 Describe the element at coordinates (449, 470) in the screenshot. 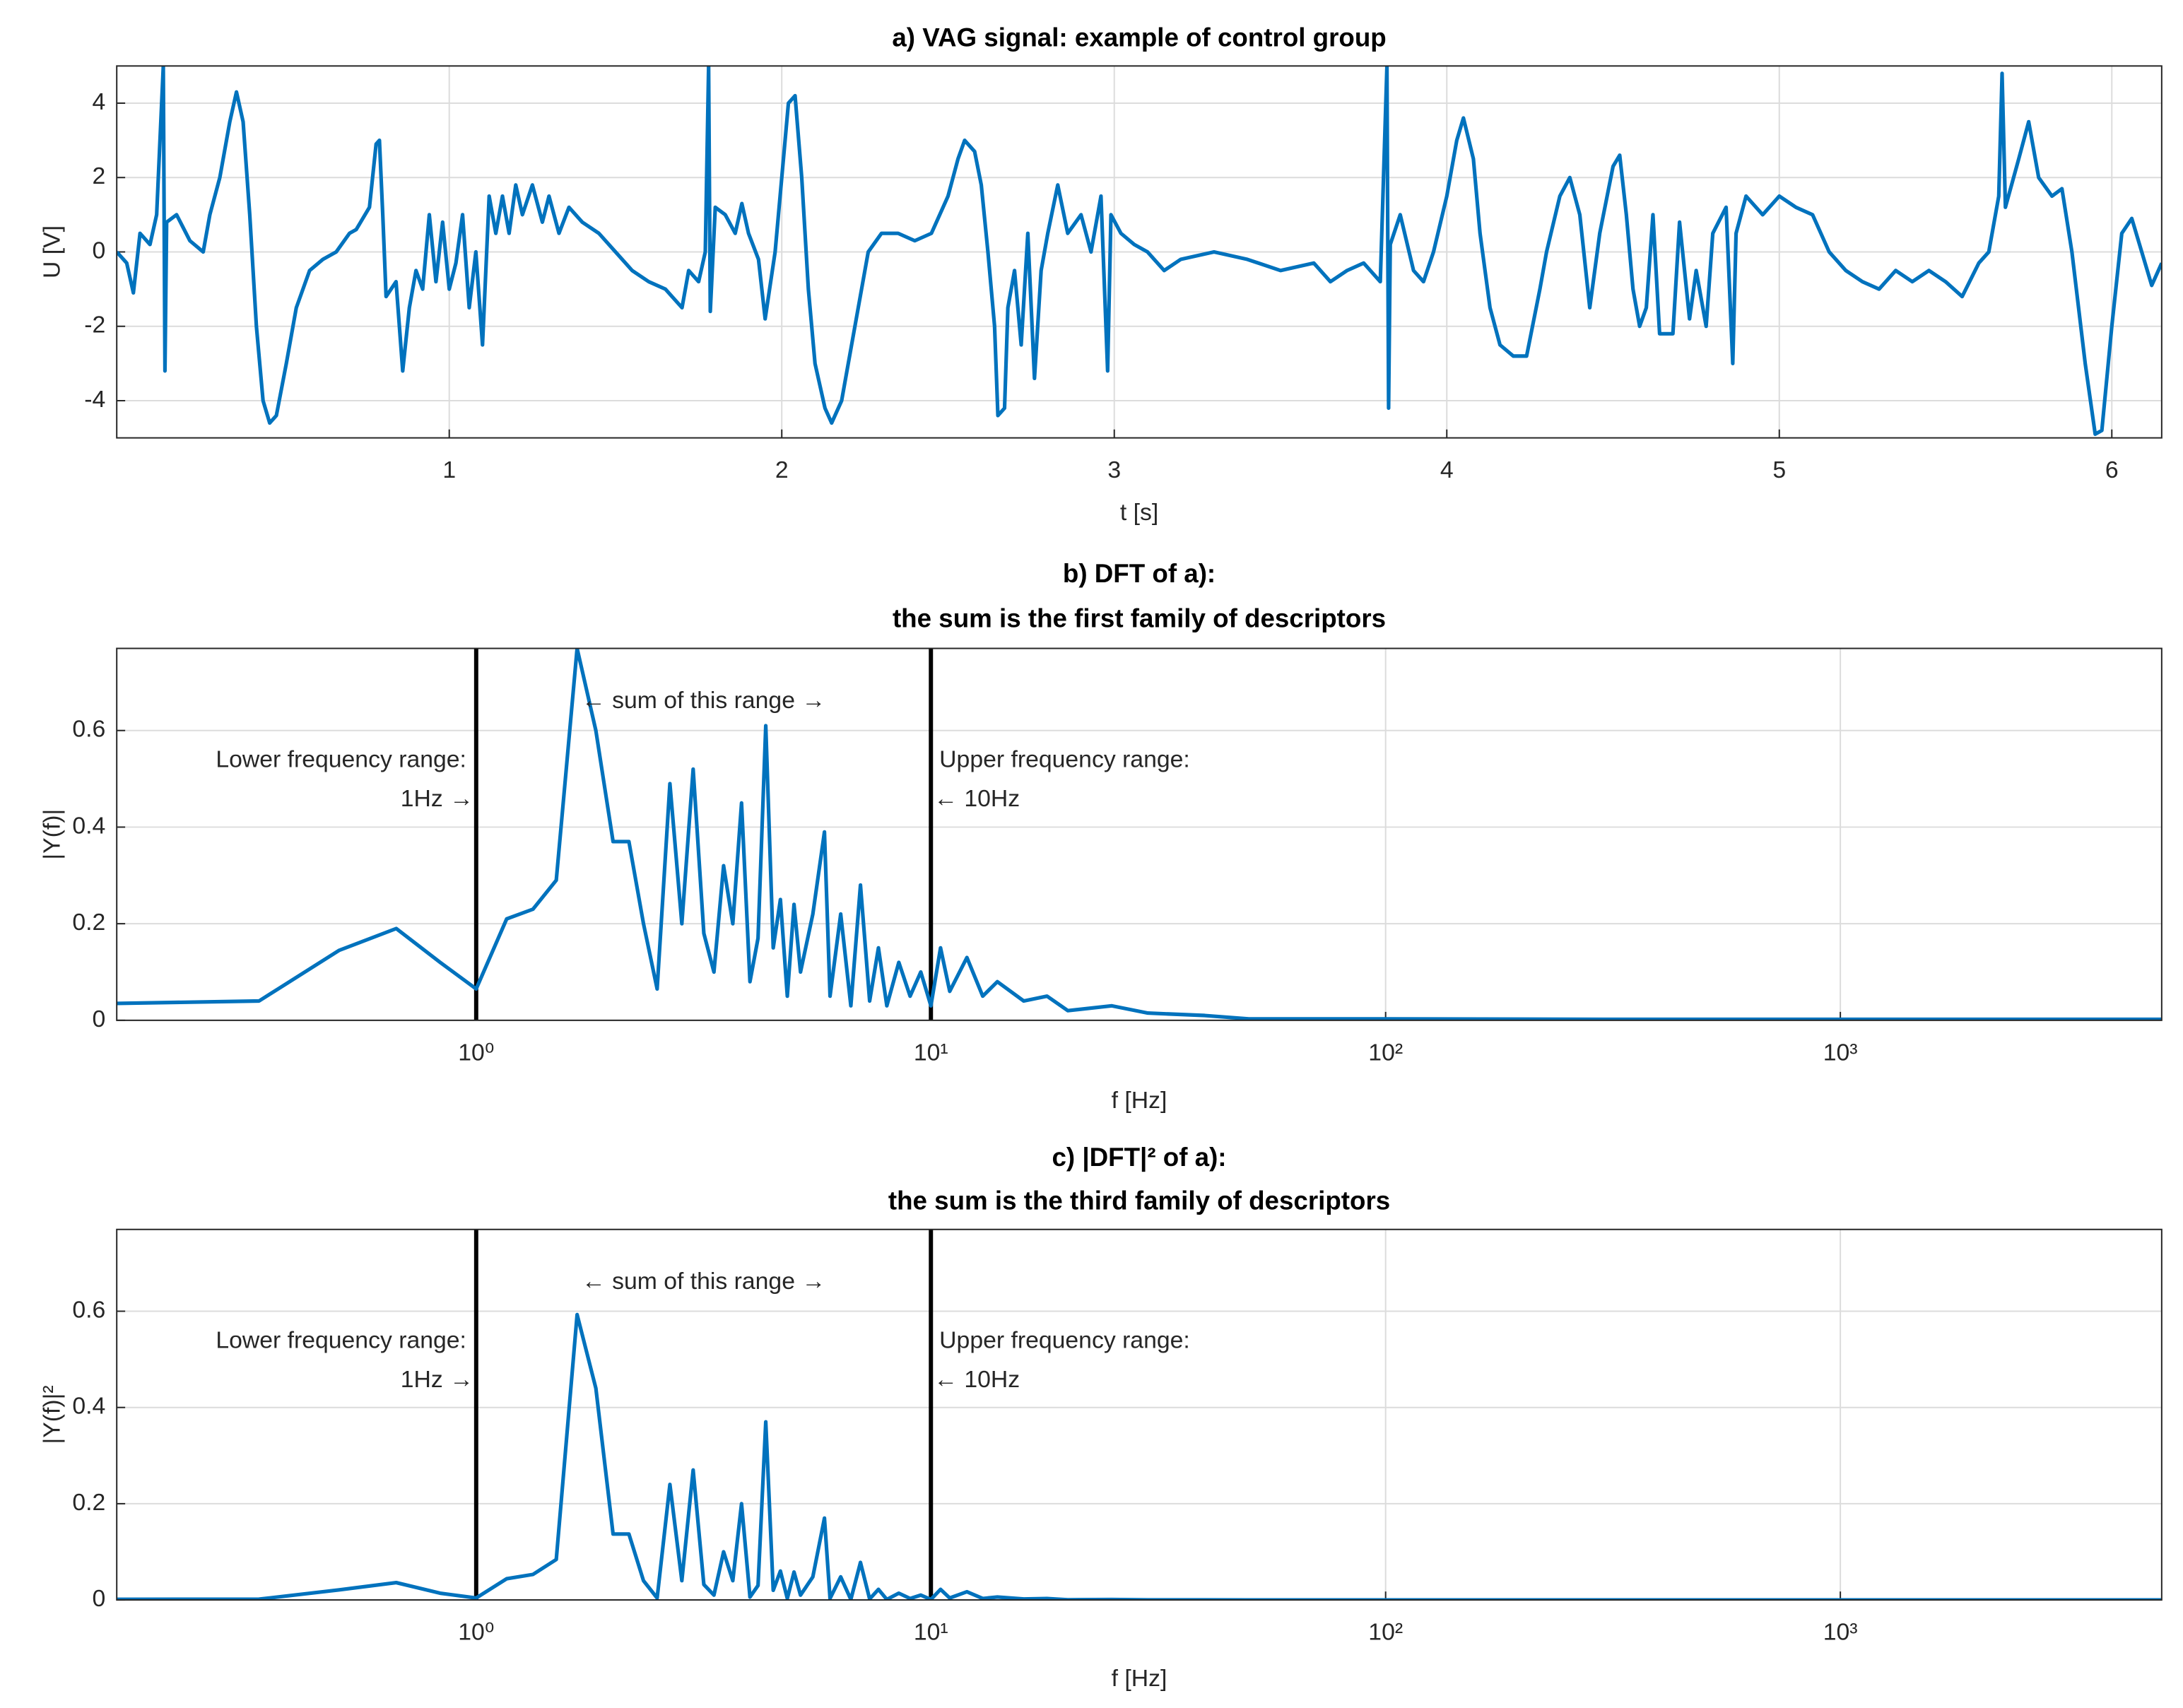

I see `x-tick-label: 1` at that location.